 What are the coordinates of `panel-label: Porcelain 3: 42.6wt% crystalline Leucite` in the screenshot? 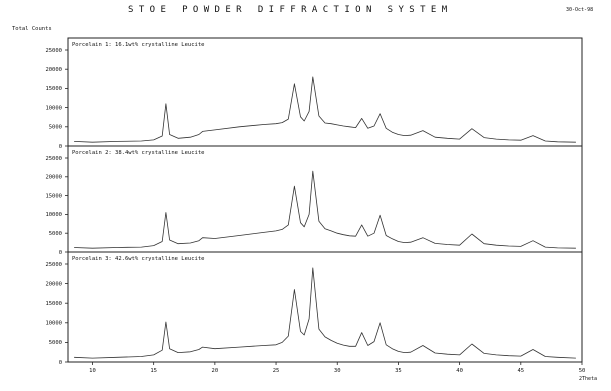 It's located at (138, 259).